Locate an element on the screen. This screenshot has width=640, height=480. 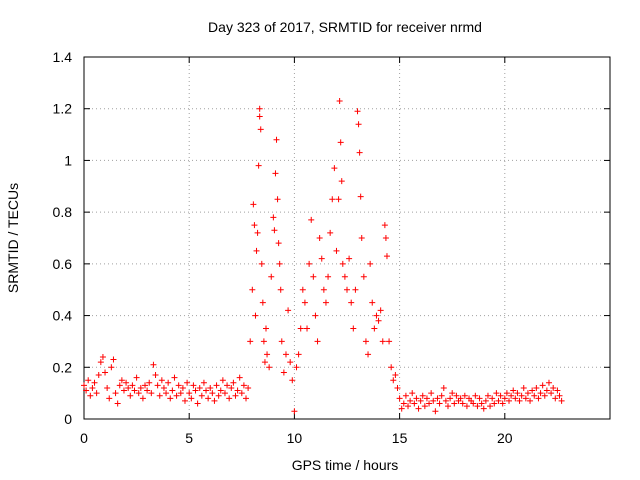
y-tick-label: 1.4 is located at coordinates (63, 57).